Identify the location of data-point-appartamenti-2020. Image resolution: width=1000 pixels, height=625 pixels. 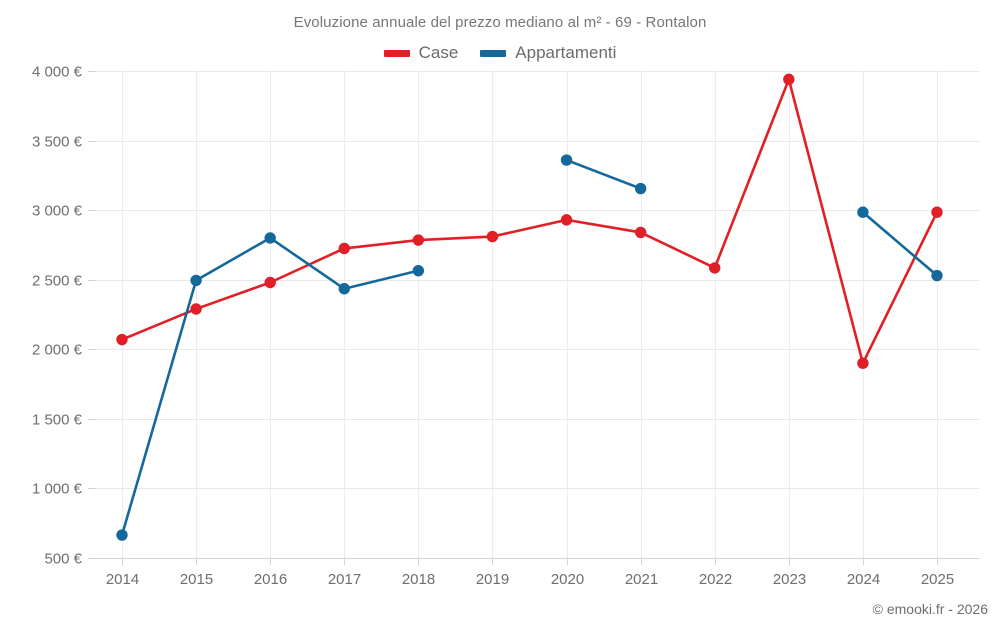
(566, 160).